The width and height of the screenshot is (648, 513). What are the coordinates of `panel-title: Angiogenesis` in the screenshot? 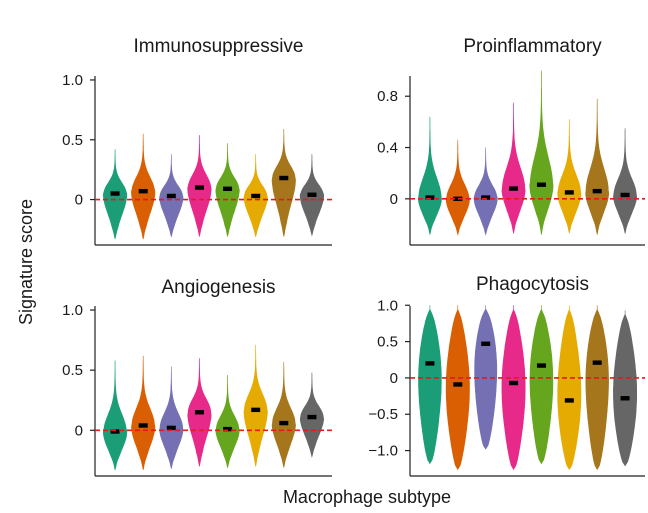 It's located at (218, 287).